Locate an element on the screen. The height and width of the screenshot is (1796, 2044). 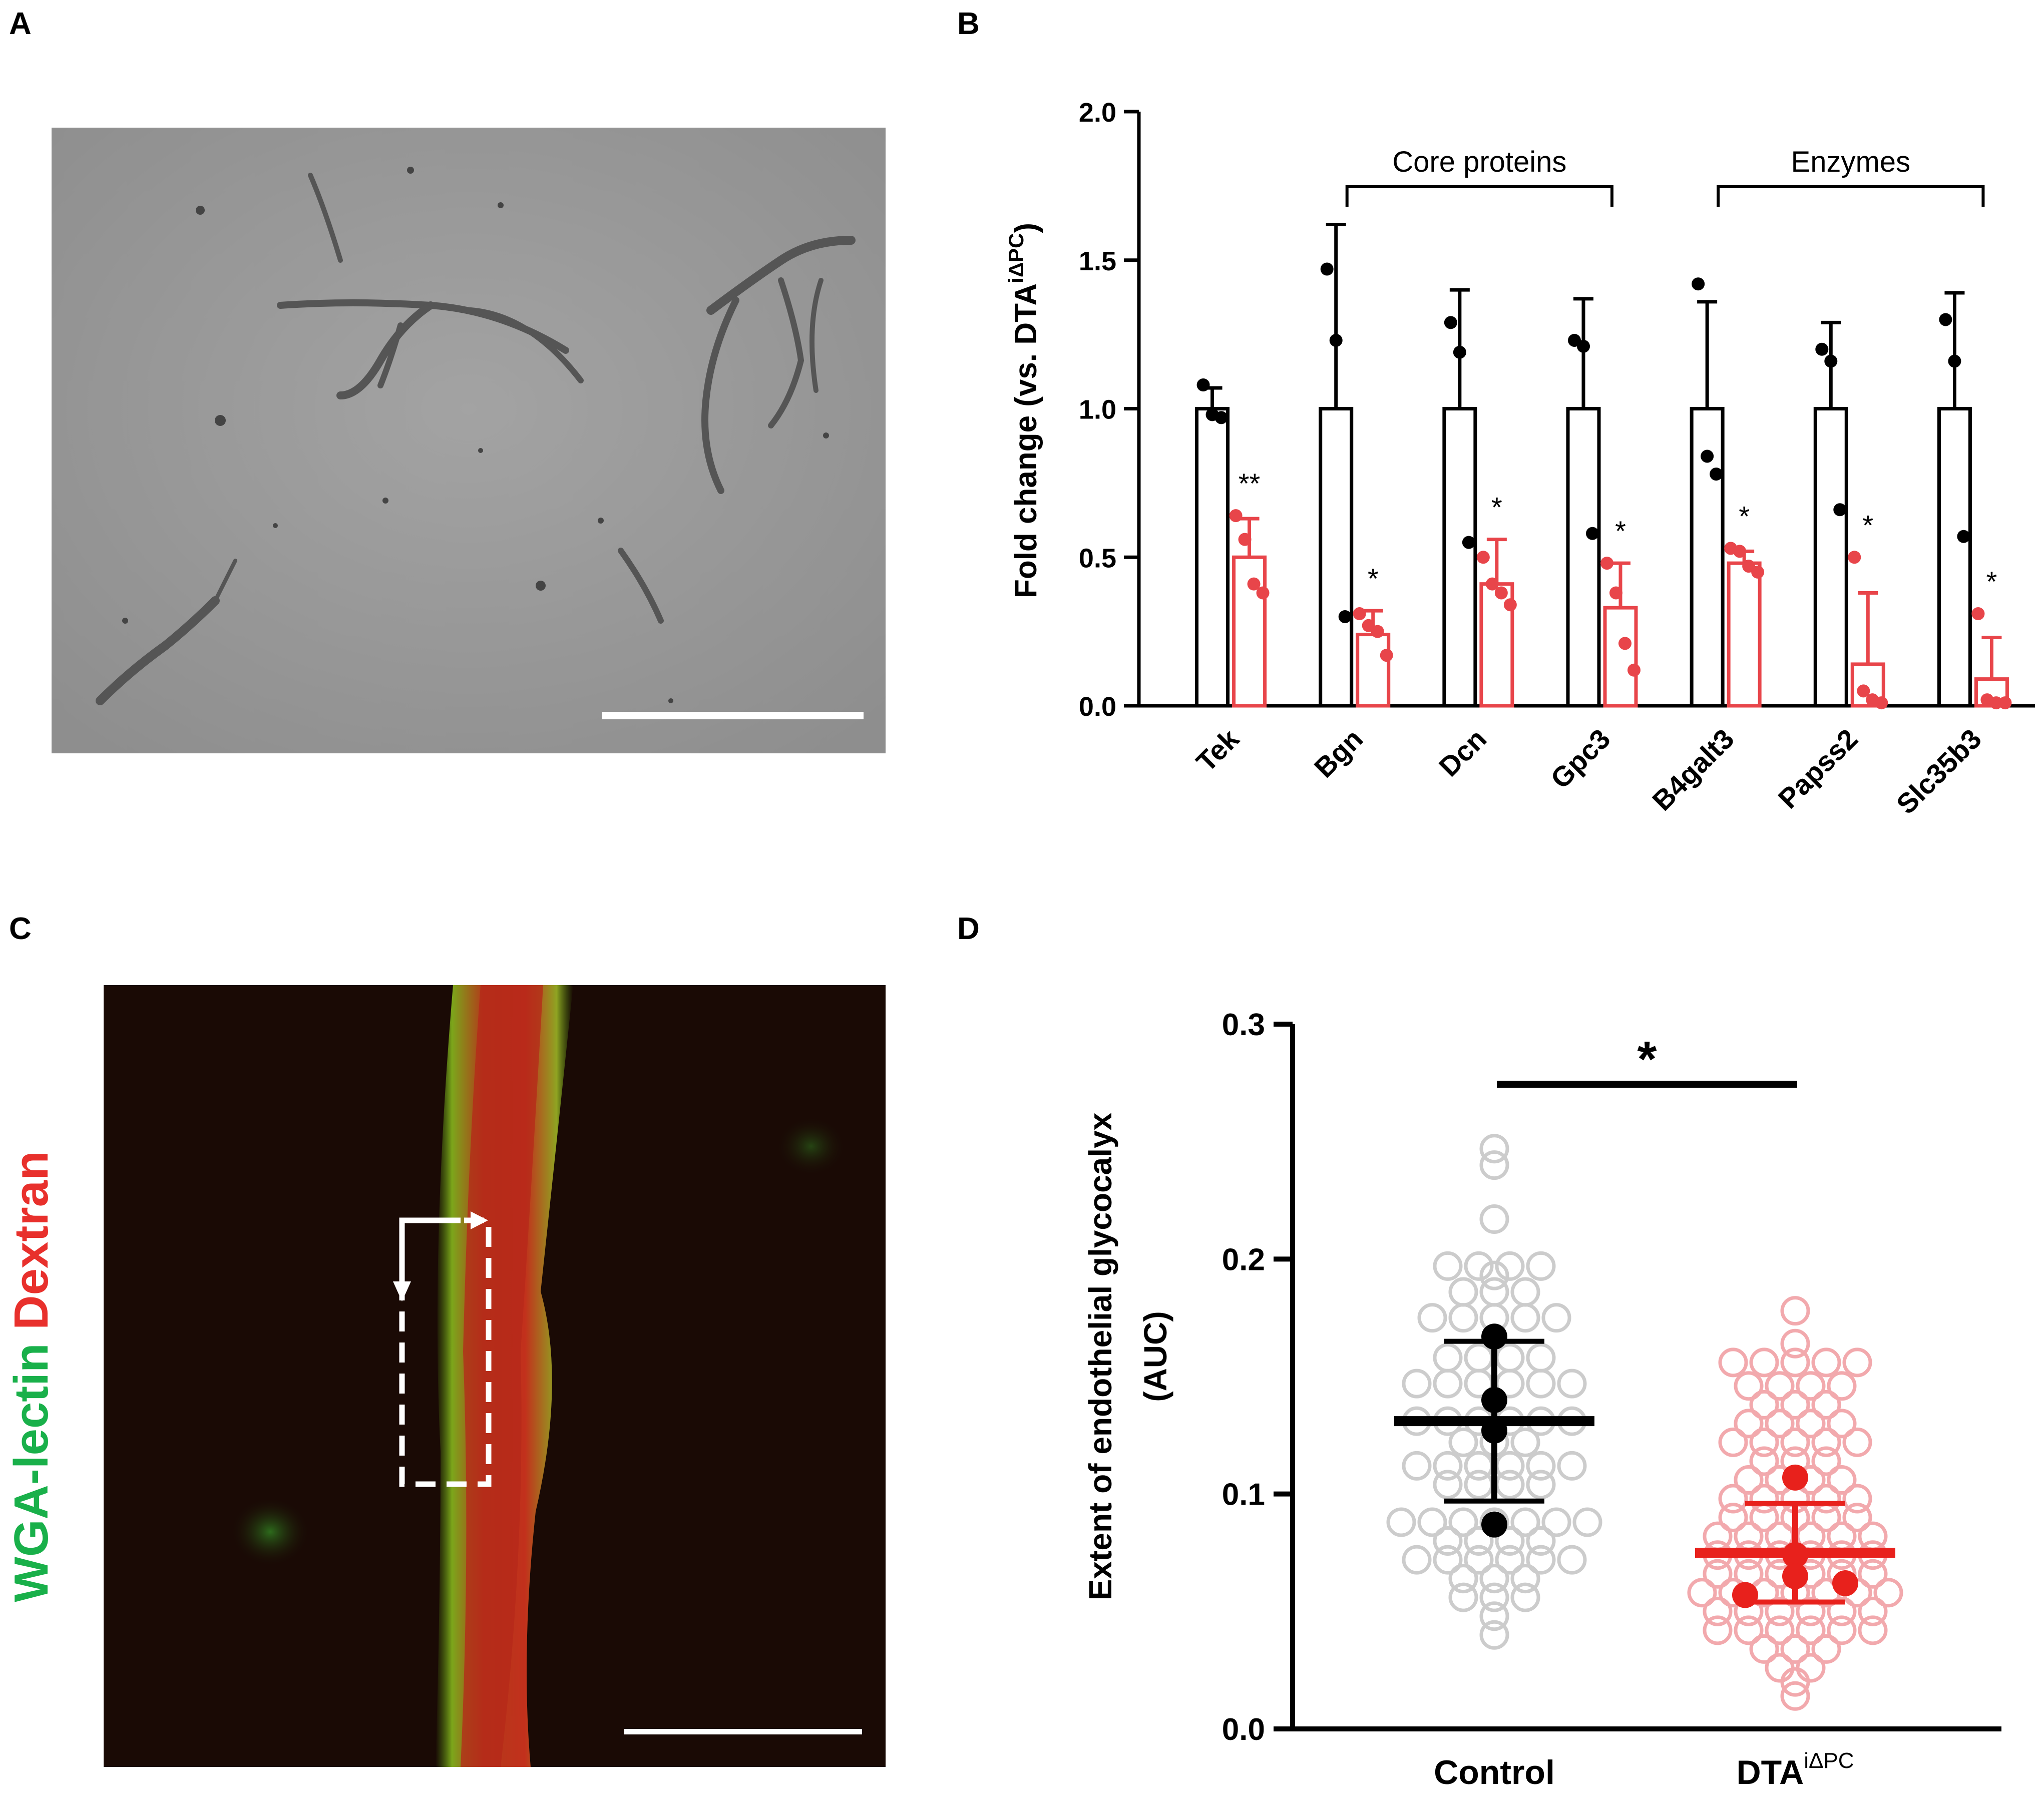
chart-b-x-tick-label: Slc35b3 is located at coordinates (1939, 772).